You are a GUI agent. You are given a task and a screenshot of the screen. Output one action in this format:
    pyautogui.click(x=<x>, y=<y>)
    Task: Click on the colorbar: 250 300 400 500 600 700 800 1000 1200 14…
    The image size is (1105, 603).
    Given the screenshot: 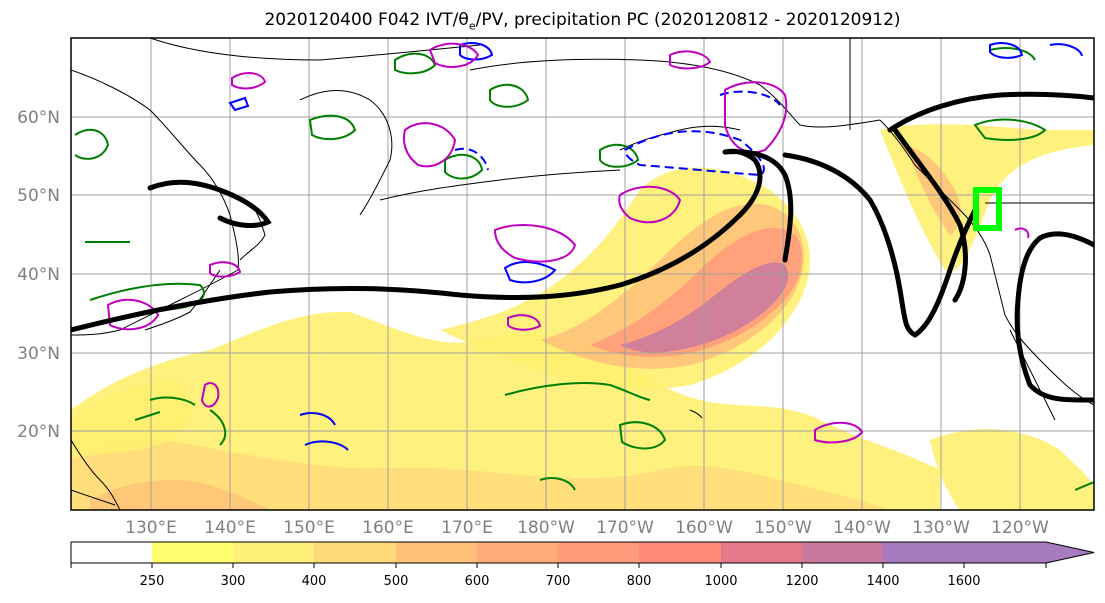 What is the action you would take?
    pyautogui.click(x=582, y=565)
    